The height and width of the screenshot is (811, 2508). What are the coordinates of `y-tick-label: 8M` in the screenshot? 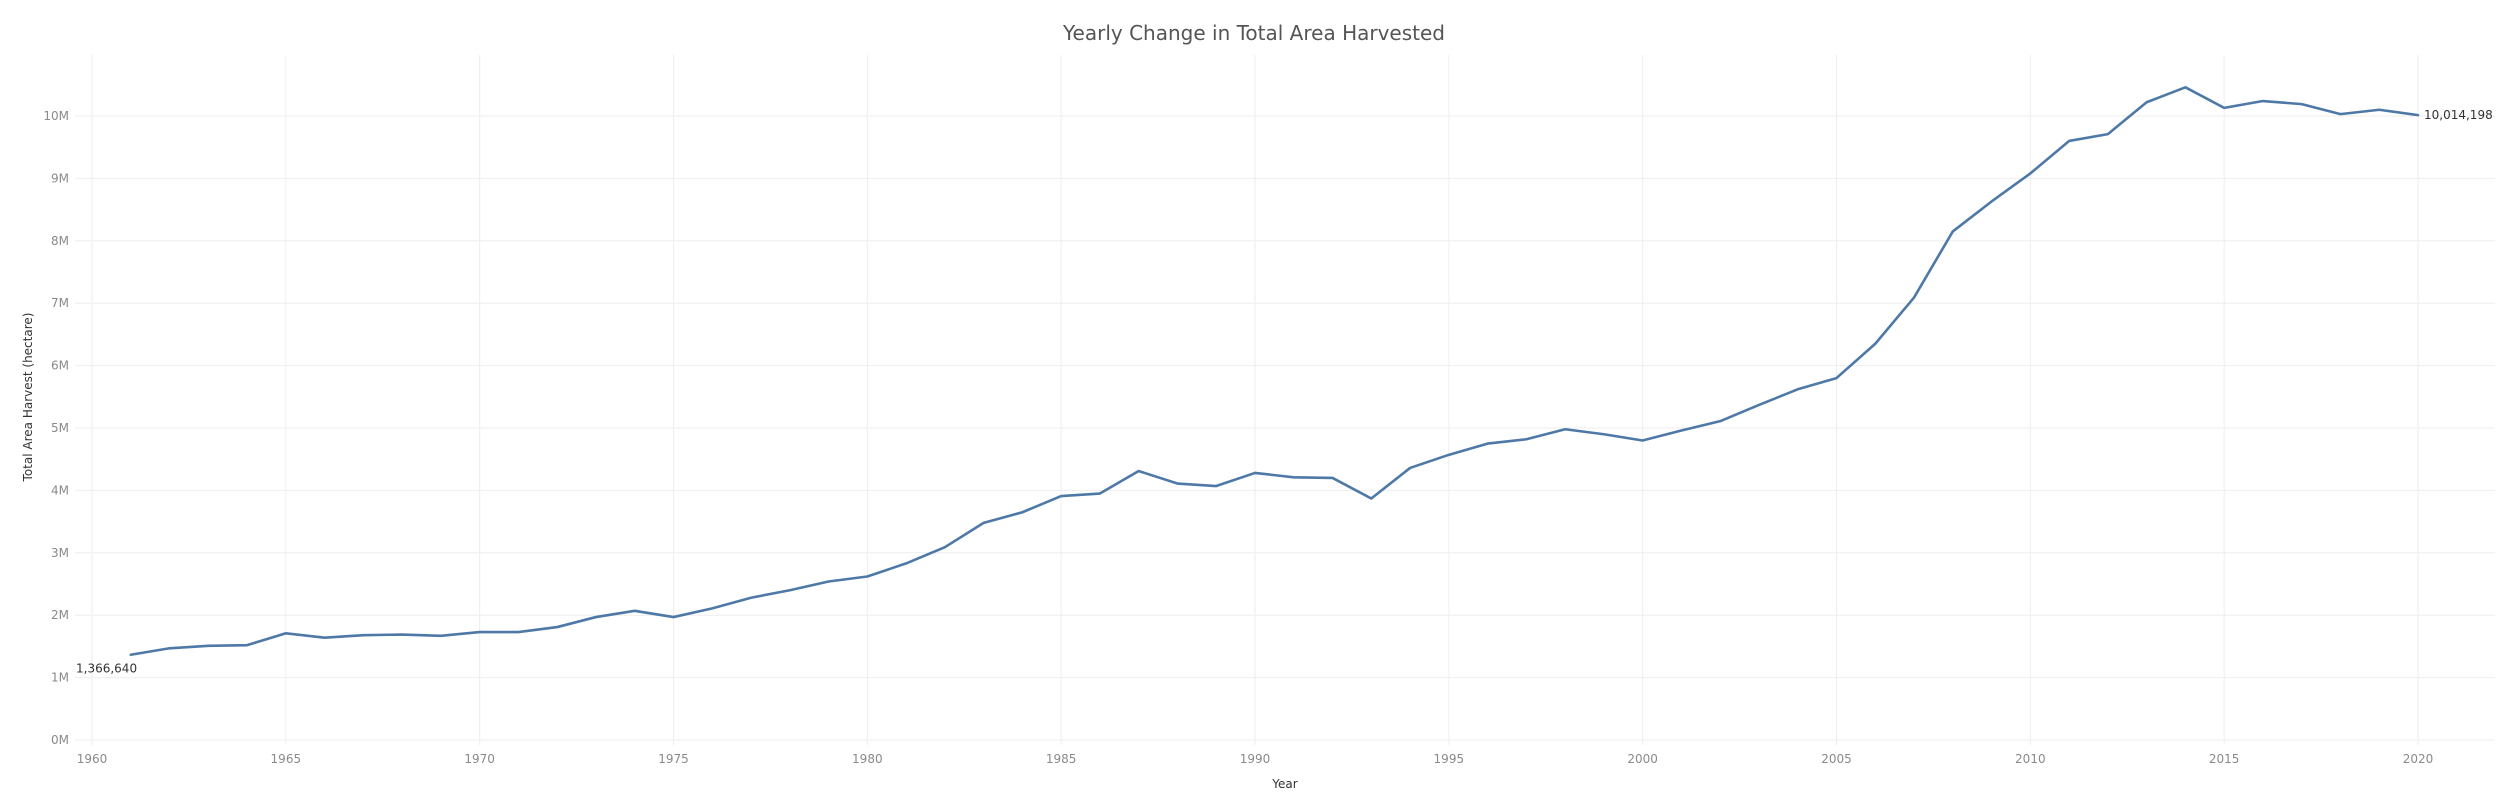 It's located at (60, 241).